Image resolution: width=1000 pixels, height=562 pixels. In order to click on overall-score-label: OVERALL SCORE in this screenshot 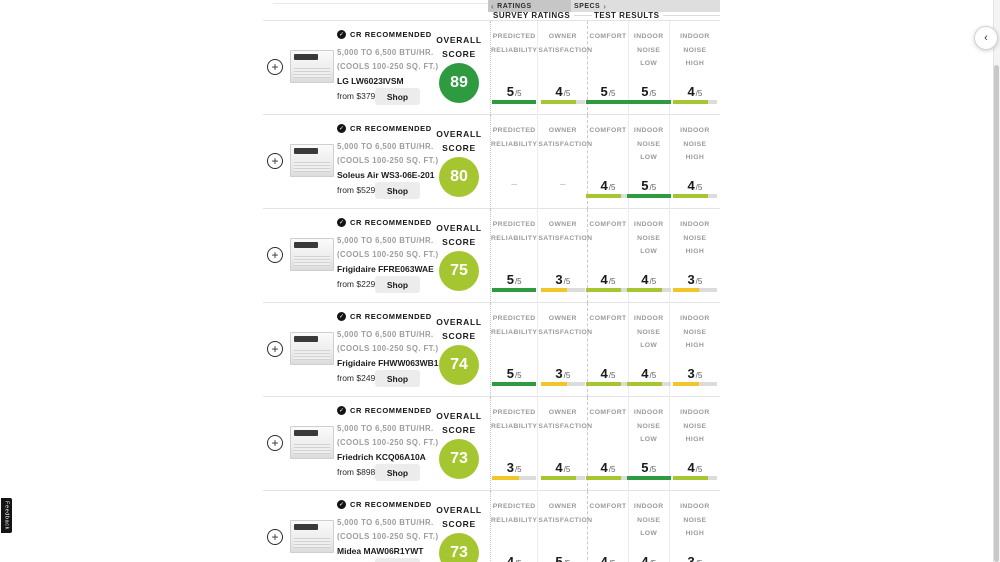, I will do `click(459, 235)`.